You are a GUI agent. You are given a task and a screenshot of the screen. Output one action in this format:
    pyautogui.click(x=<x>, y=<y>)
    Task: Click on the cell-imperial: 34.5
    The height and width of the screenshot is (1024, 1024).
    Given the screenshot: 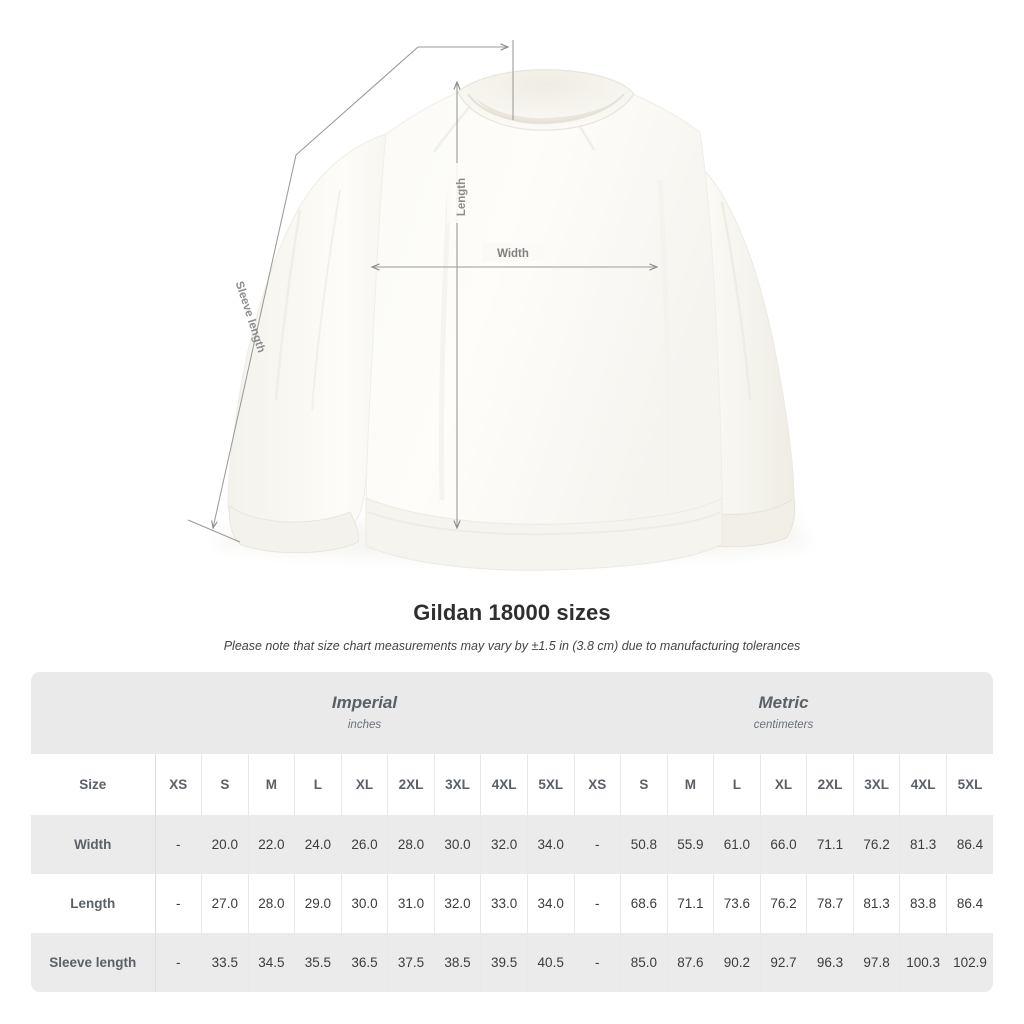 What is the action you would take?
    pyautogui.click(x=272, y=962)
    